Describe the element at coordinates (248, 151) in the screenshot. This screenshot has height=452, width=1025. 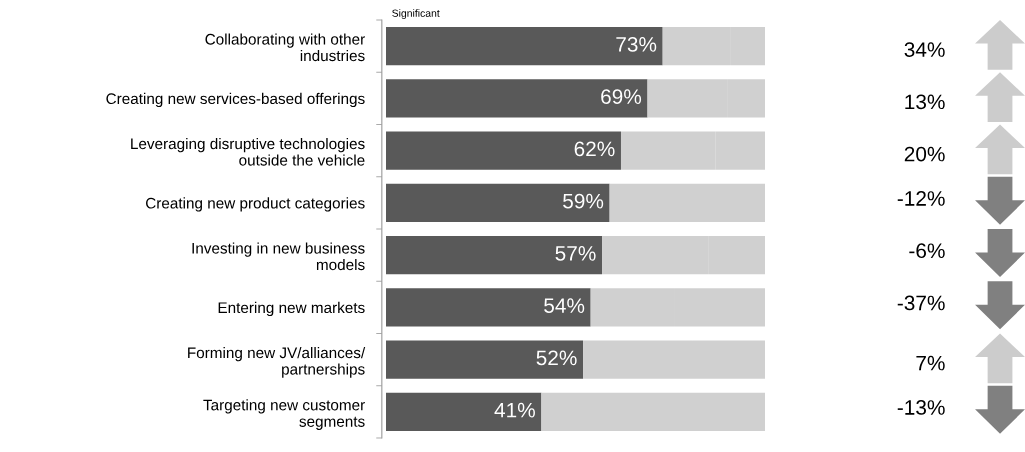
I see `y-tick-label: Leveraging disruptive technologies outside the vehicle` at that location.